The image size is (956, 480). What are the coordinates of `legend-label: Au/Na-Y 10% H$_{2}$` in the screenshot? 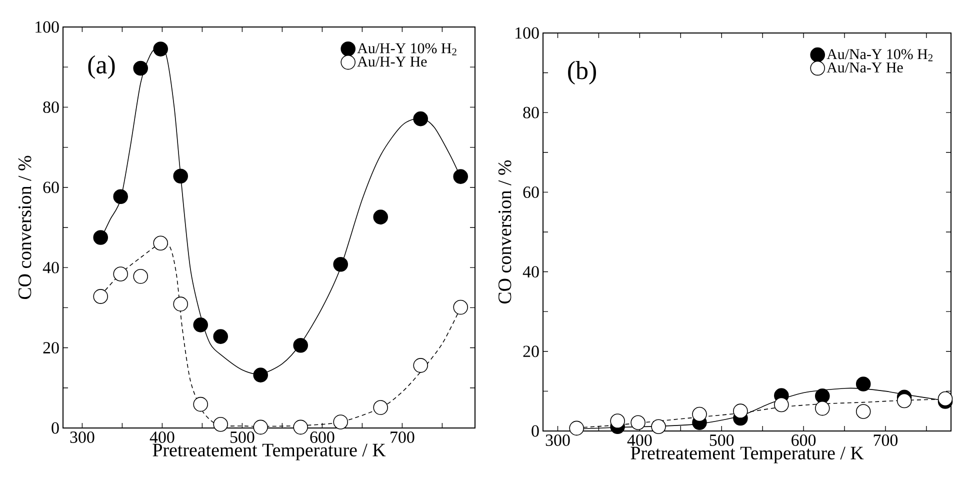 It's located at (879, 55).